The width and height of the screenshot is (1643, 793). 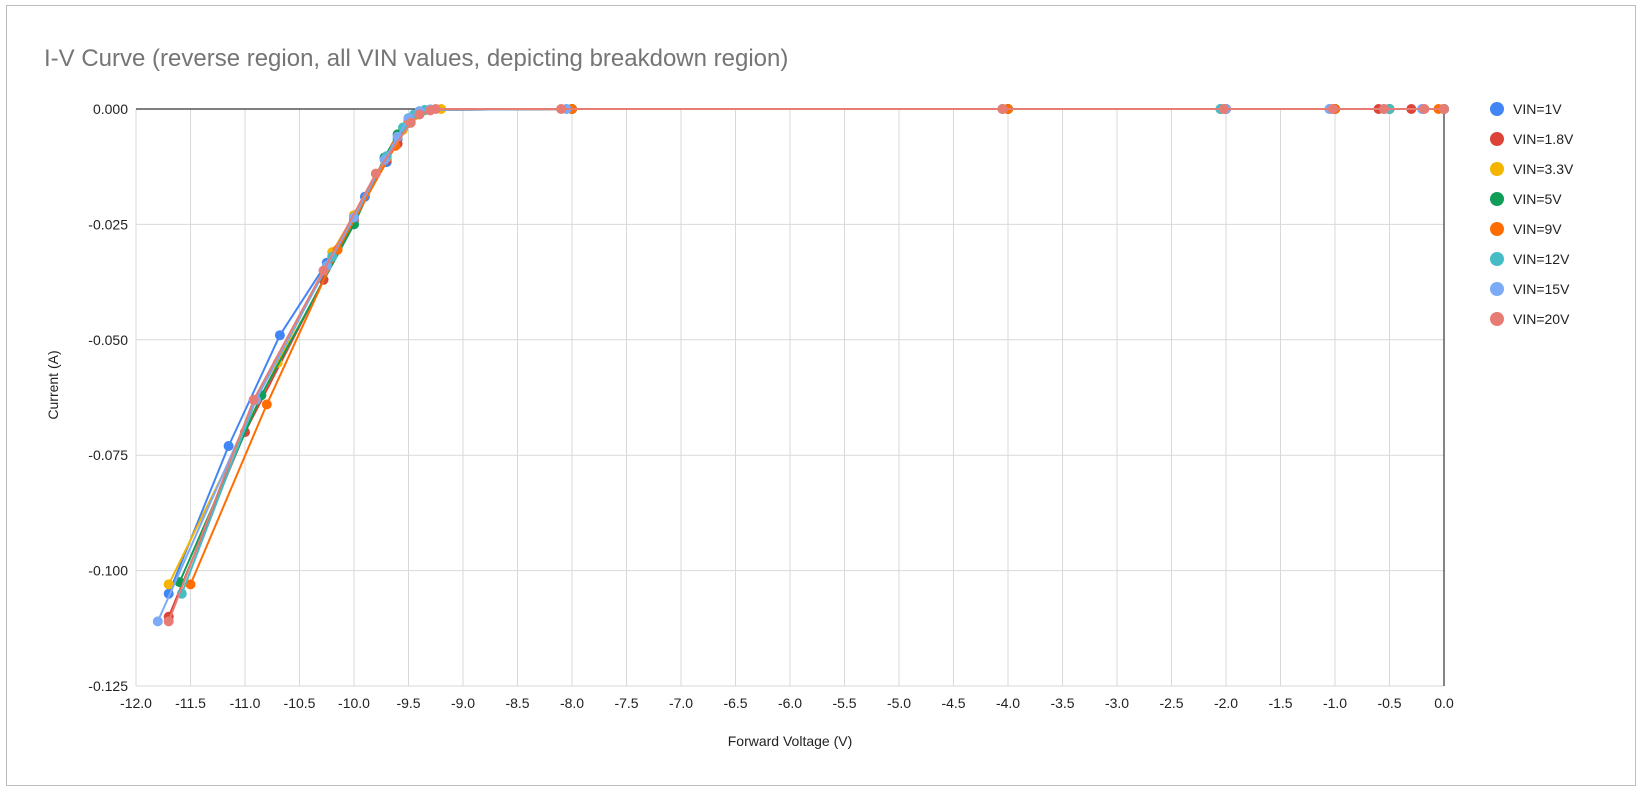 I want to click on x-tick-label: -2.5, so click(x=1171, y=703).